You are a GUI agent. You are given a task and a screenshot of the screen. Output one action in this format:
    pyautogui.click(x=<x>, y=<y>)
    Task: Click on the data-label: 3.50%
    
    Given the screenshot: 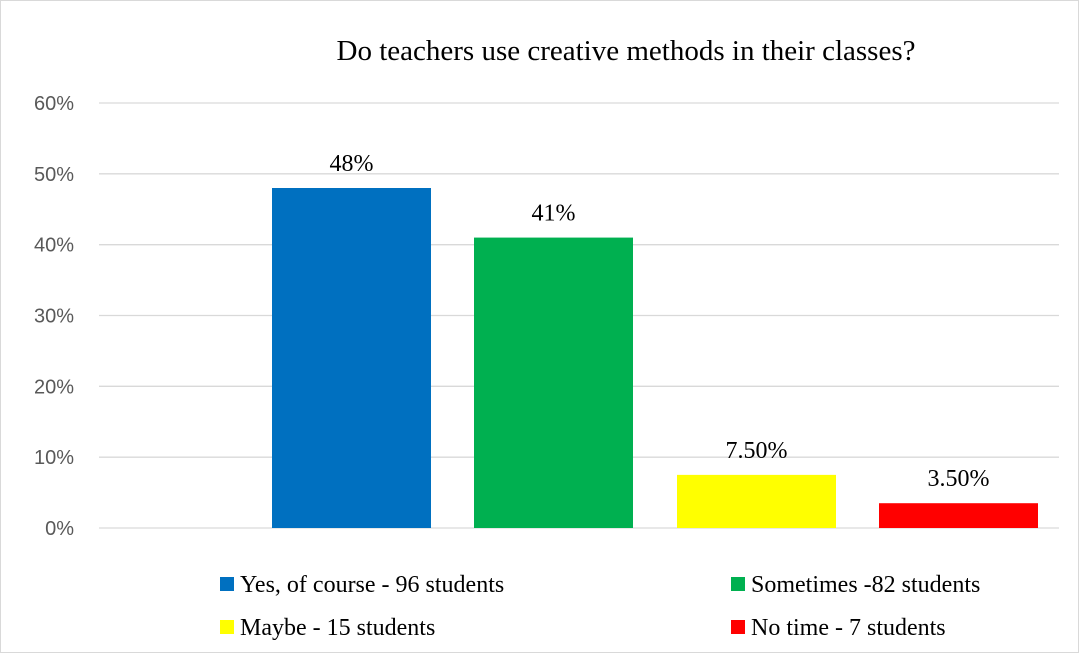 What is the action you would take?
    pyautogui.click(x=959, y=479)
    